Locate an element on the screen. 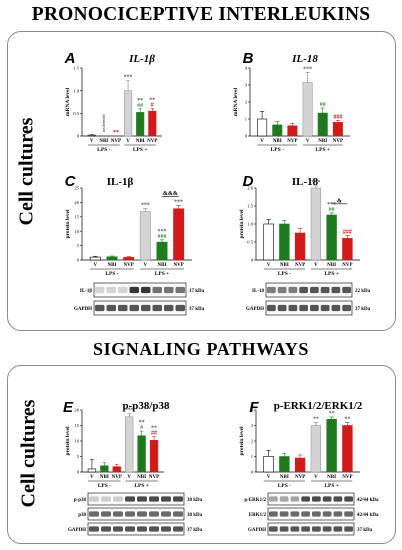 The height and width of the screenshot is (550, 402). chart-c-ytick-label: 0 is located at coordinates (78, 260).